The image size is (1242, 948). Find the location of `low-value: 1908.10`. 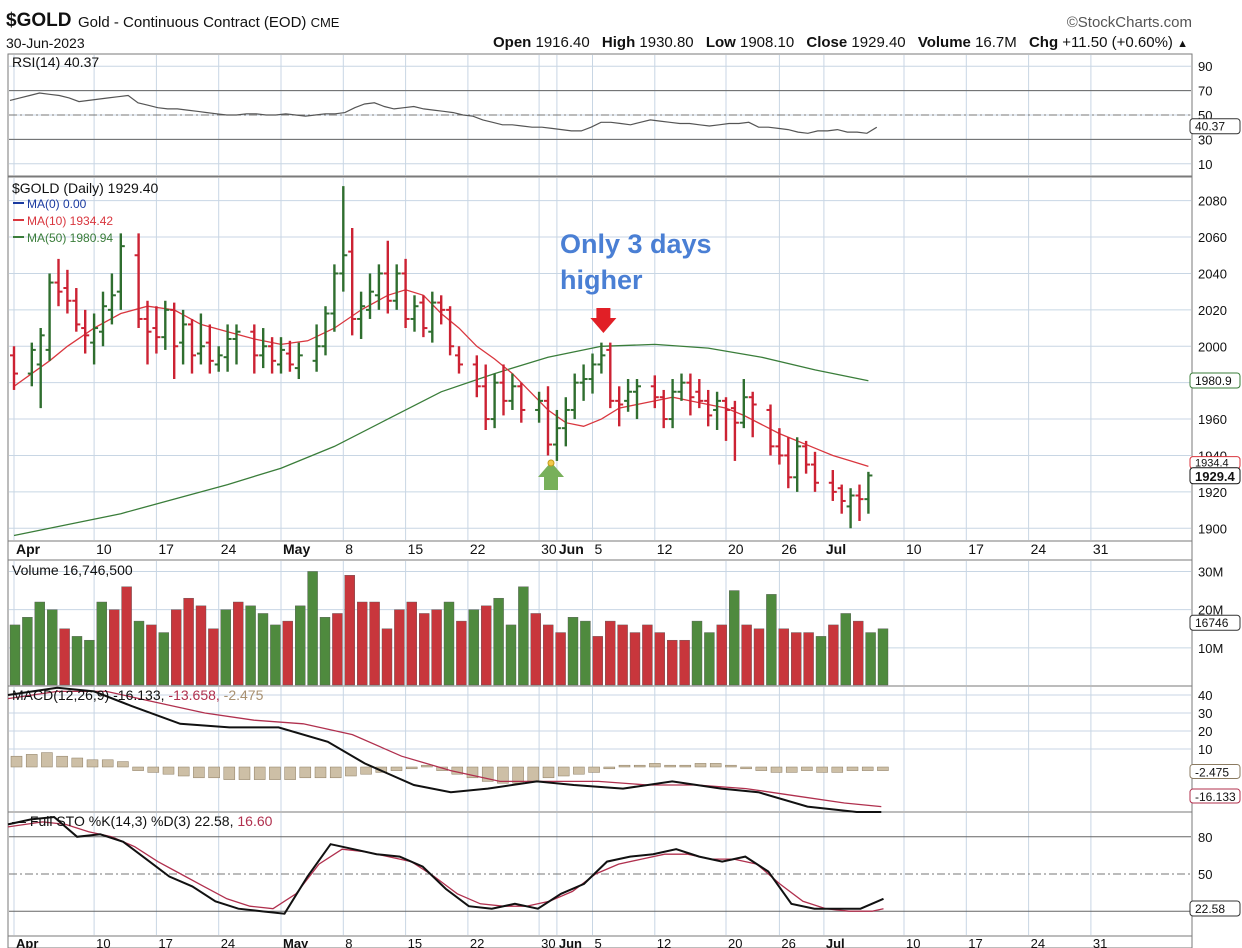

low-value: 1908.10 is located at coordinates (767, 42).